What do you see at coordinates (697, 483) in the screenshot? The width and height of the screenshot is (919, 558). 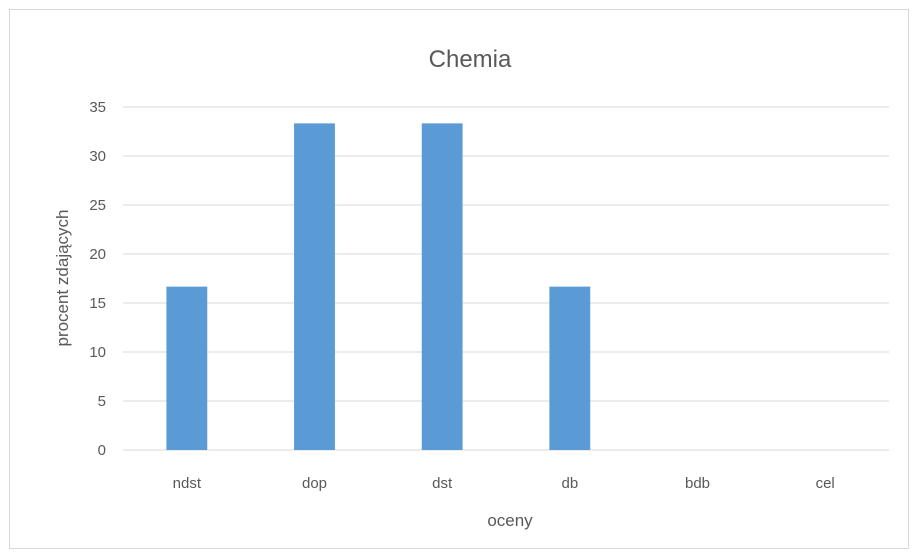 I see `x-tick-label-bdb: bdb` at bounding box center [697, 483].